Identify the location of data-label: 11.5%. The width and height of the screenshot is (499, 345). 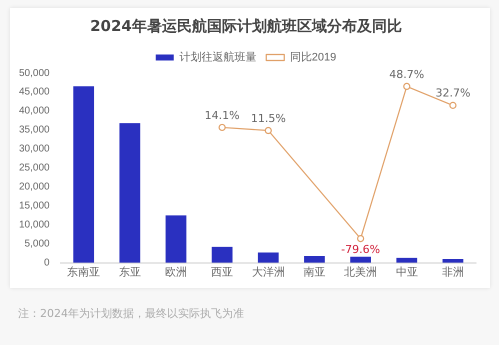
(268, 118).